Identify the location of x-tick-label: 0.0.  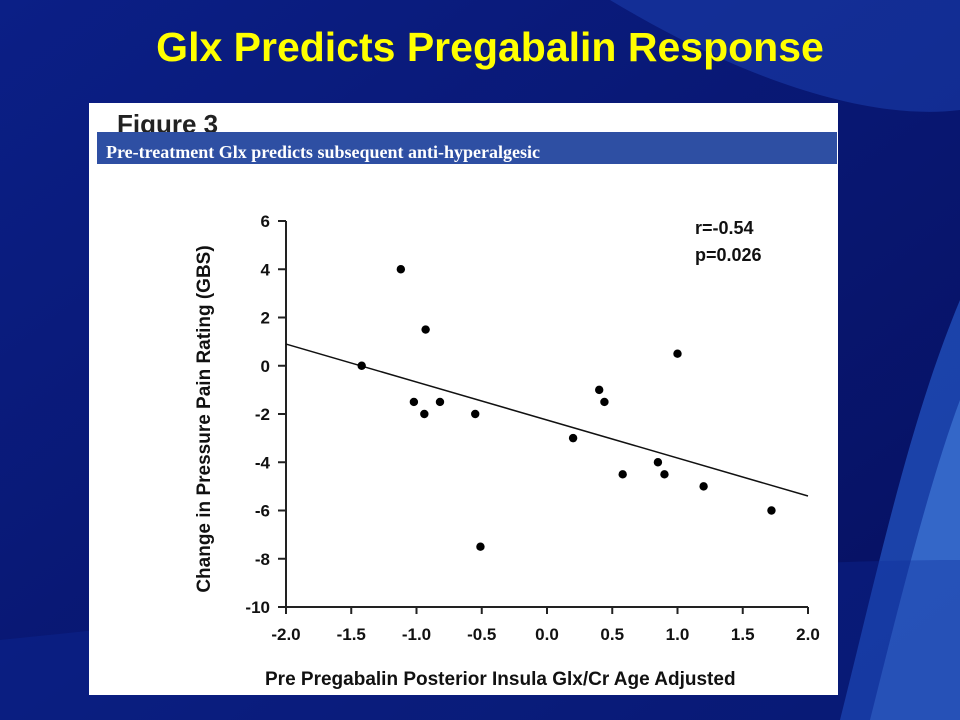
(547, 634).